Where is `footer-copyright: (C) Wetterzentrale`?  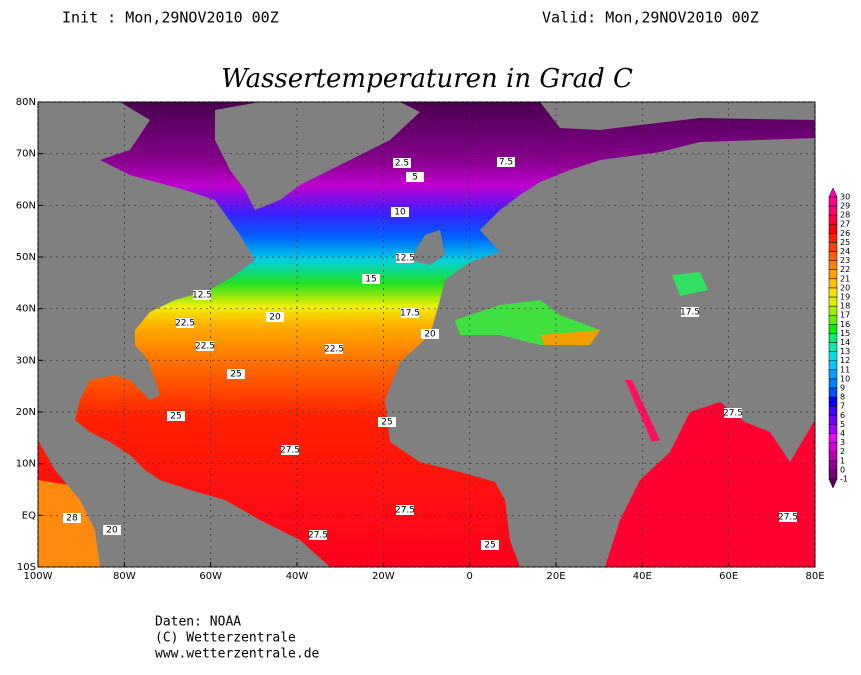
footer-copyright: (C) Wetterzentrale is located at coordinates (225, 638).